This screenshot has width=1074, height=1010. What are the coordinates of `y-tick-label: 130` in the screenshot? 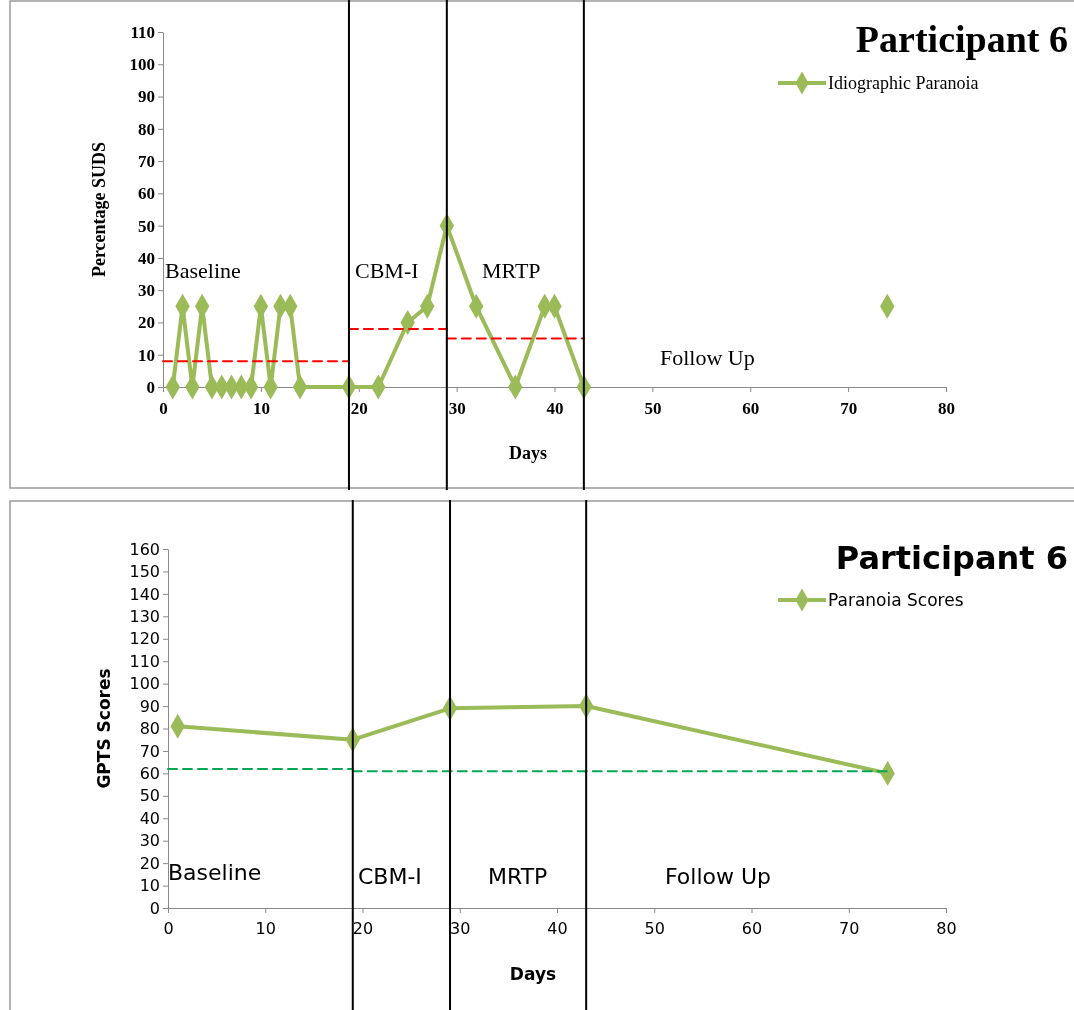 It's located at (144, 616).